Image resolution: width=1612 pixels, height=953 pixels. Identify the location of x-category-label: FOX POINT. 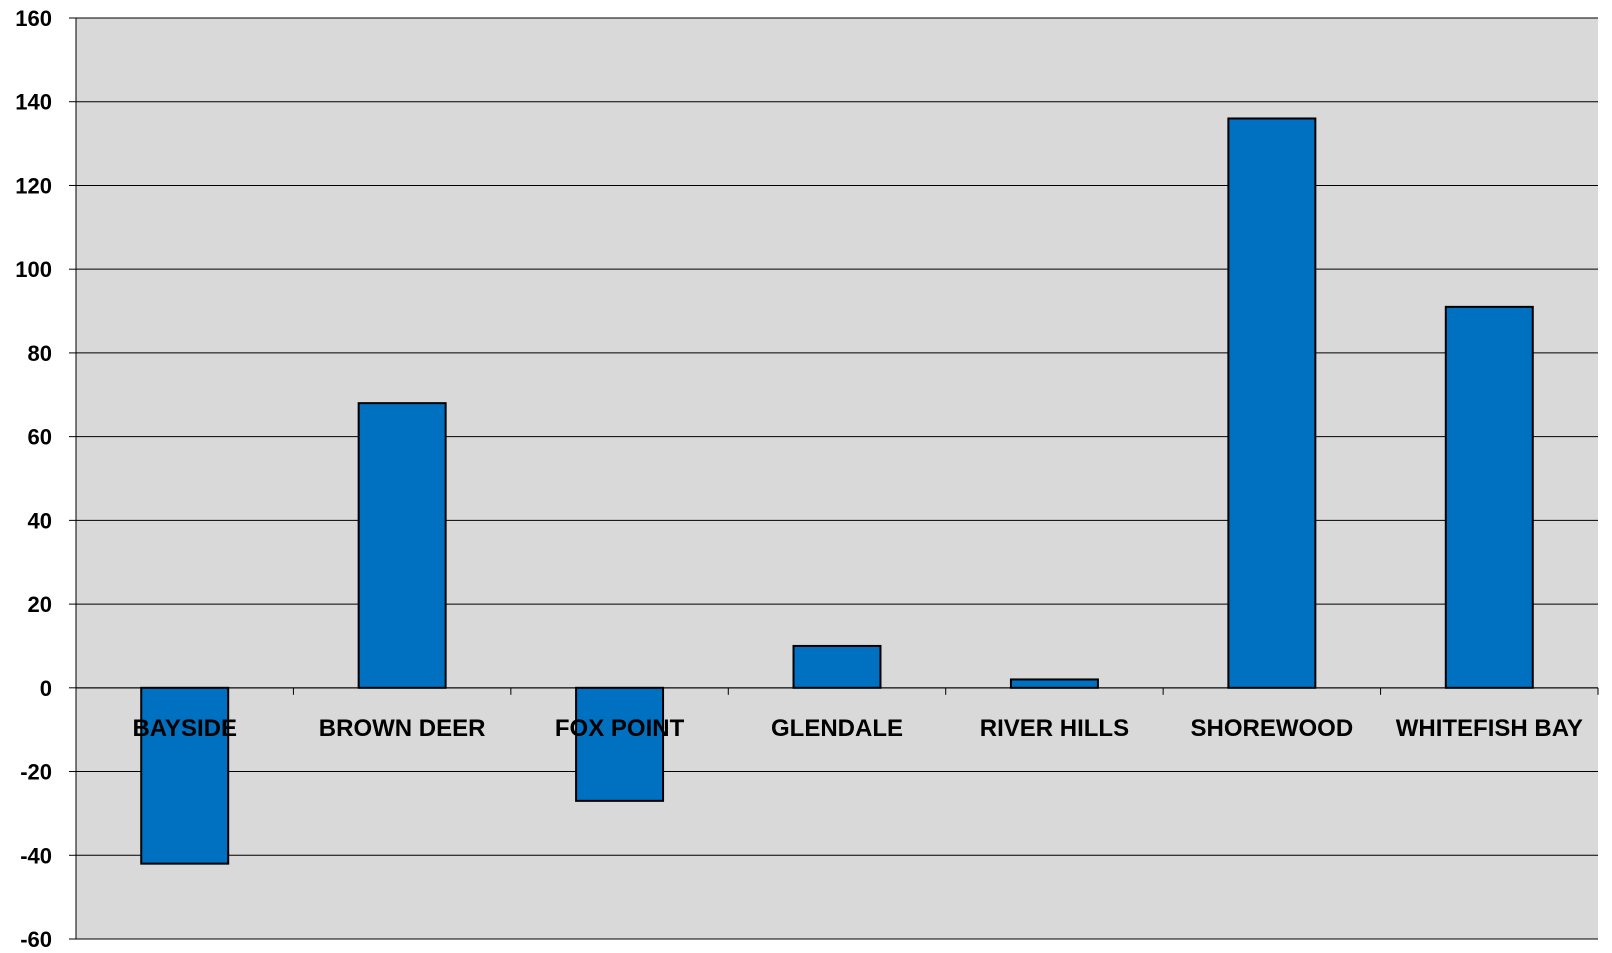
(620, 728).